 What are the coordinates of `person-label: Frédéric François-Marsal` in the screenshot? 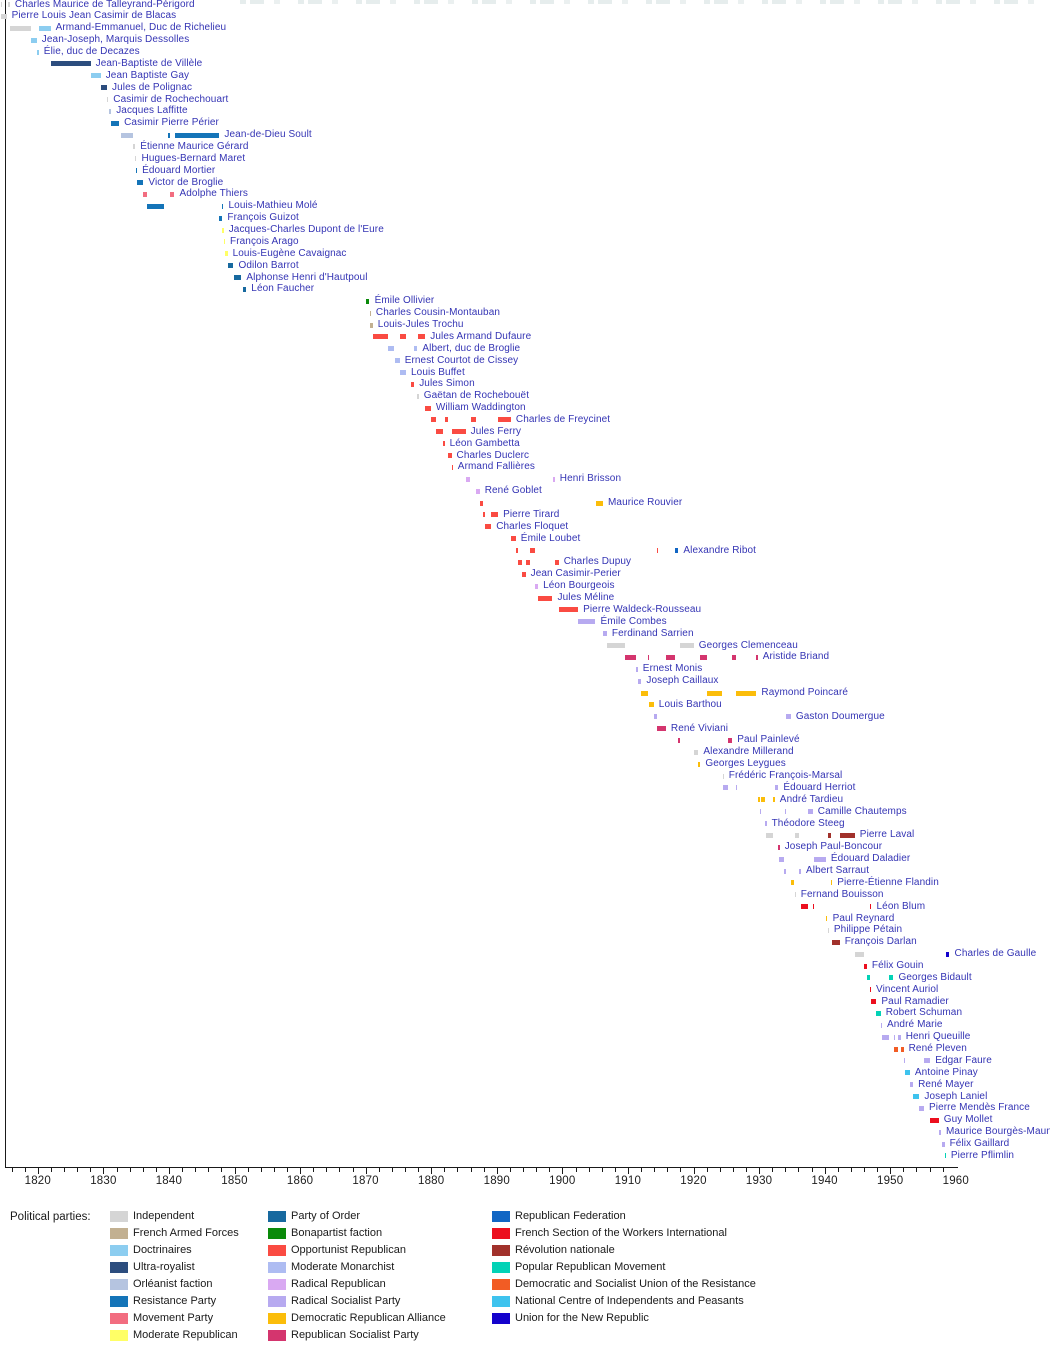 It's located at (785, 775).